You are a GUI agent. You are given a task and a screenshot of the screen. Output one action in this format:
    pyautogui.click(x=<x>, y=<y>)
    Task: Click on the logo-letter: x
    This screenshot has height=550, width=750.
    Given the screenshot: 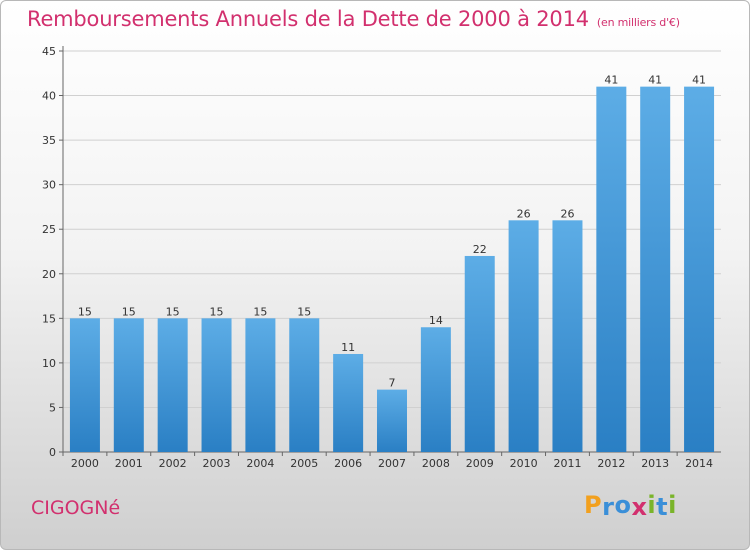 What is the action you would take?
    pyautogui.click(x=639, y=507)
    